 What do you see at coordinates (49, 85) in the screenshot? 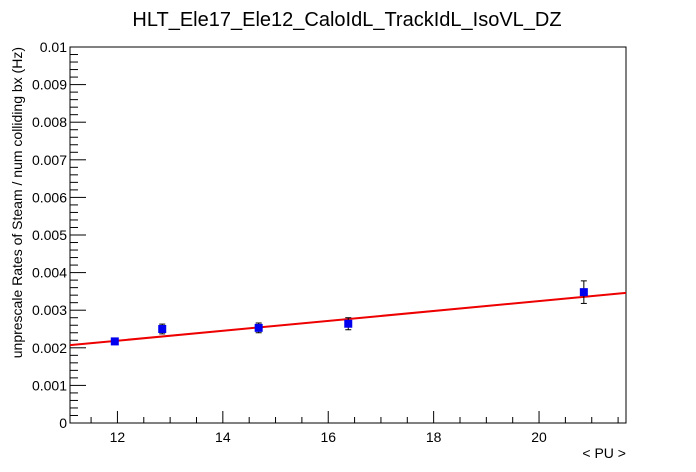
I see `y-tick-label: 0.009` at bounding box center [49, 85].